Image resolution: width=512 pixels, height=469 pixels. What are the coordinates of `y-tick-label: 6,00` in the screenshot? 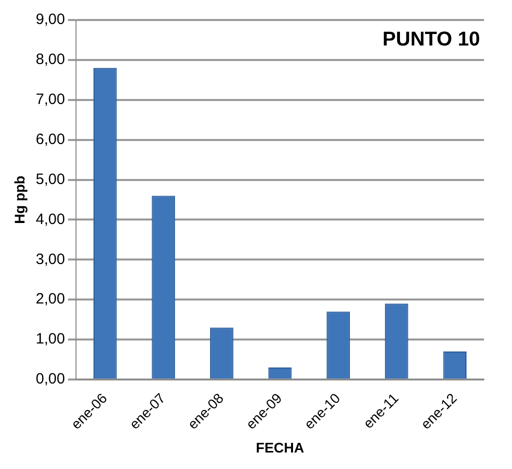 It's located at (50, 139).